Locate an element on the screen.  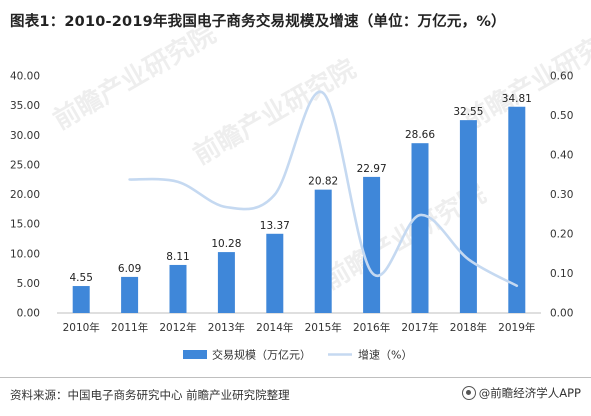
brand-text: @前瞻经济学人APP is located at coordinates (529, 393).